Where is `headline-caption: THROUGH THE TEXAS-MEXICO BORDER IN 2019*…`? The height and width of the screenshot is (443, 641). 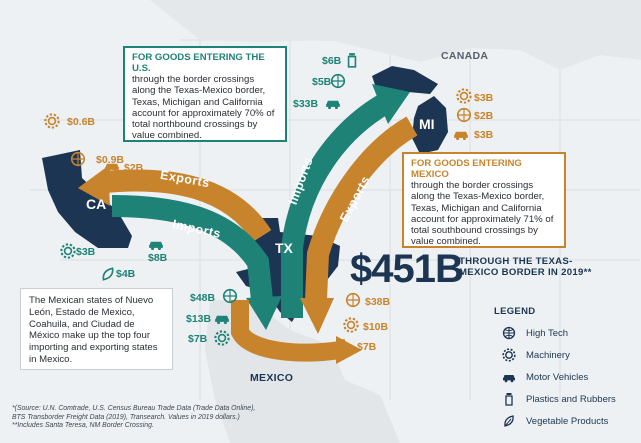 headline-caption: THROUGH THE TEXAS-MEXICO BORDER IN 2019*… is located at coordinates (525, 267).